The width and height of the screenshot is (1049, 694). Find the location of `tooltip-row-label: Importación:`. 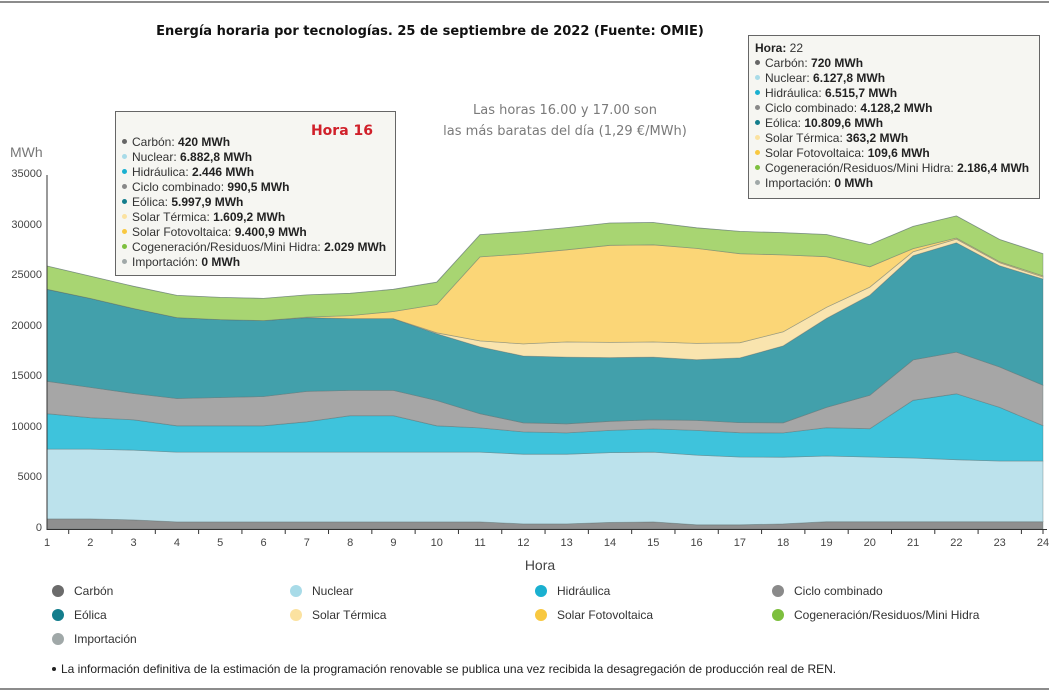

tooltip-row-label: Importación: is located at coordinates (167, 262).